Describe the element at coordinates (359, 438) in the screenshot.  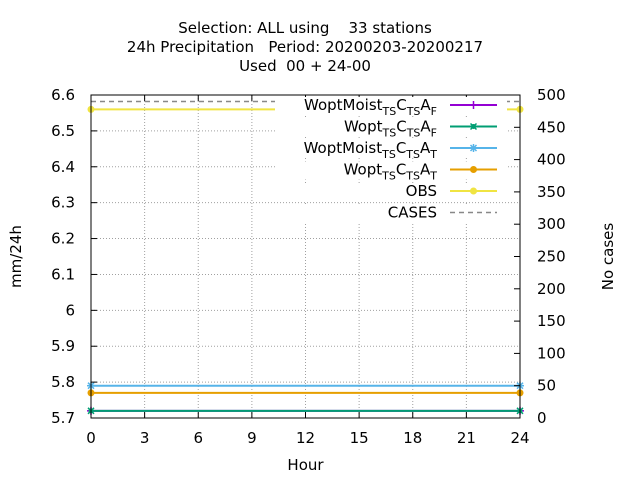
I see `x-tick-label: 15` at that location.